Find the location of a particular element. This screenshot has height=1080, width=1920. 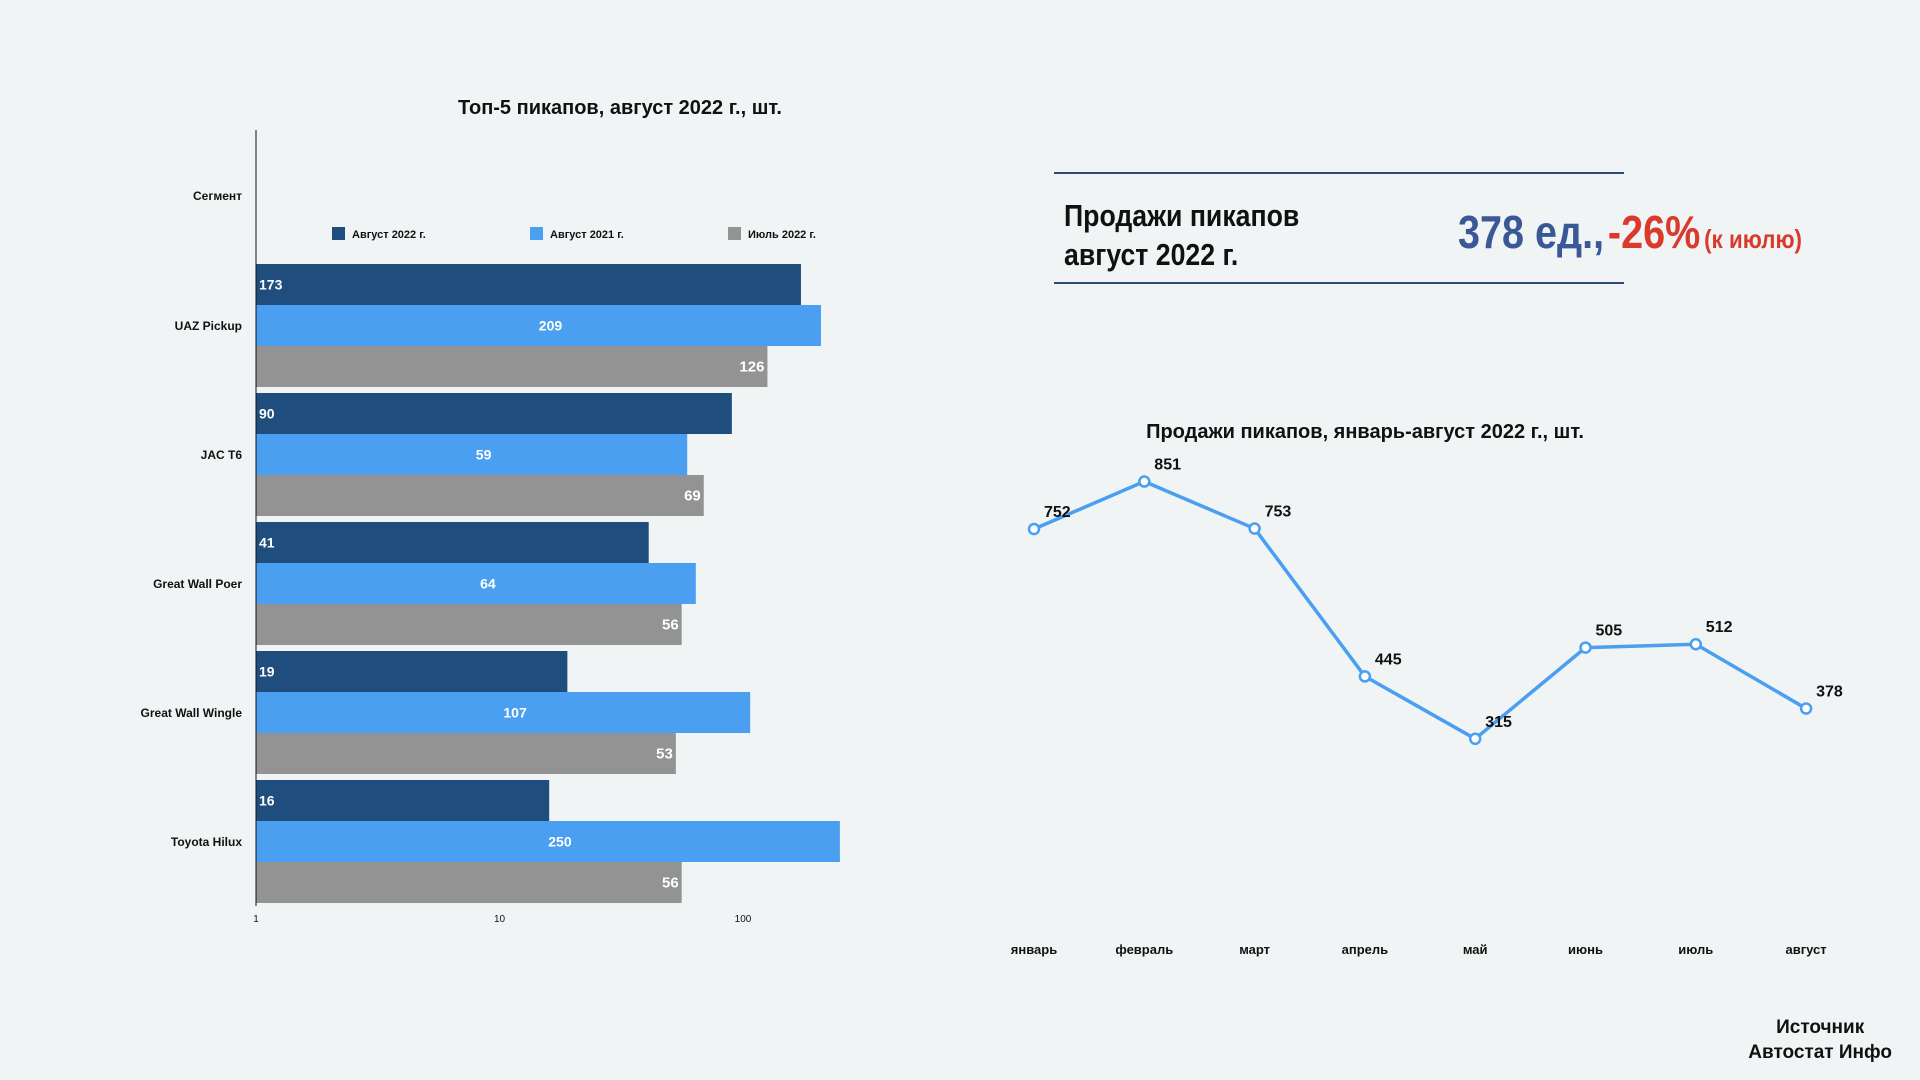

kpi-title-line1: Продажи пикапов is located at coordinates (1182, 215).